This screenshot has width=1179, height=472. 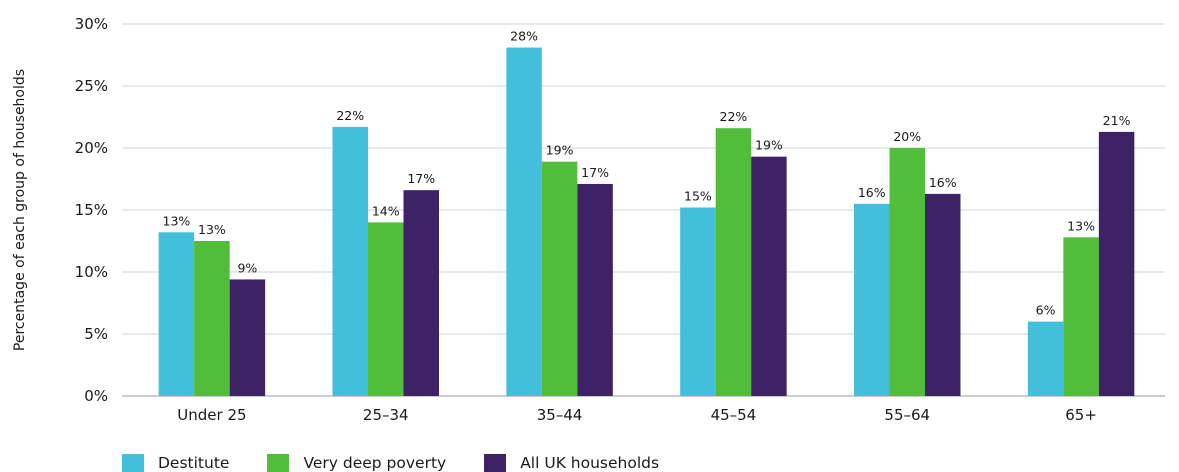 I want to click on data-label: 9%, so click(x=247, y=267).